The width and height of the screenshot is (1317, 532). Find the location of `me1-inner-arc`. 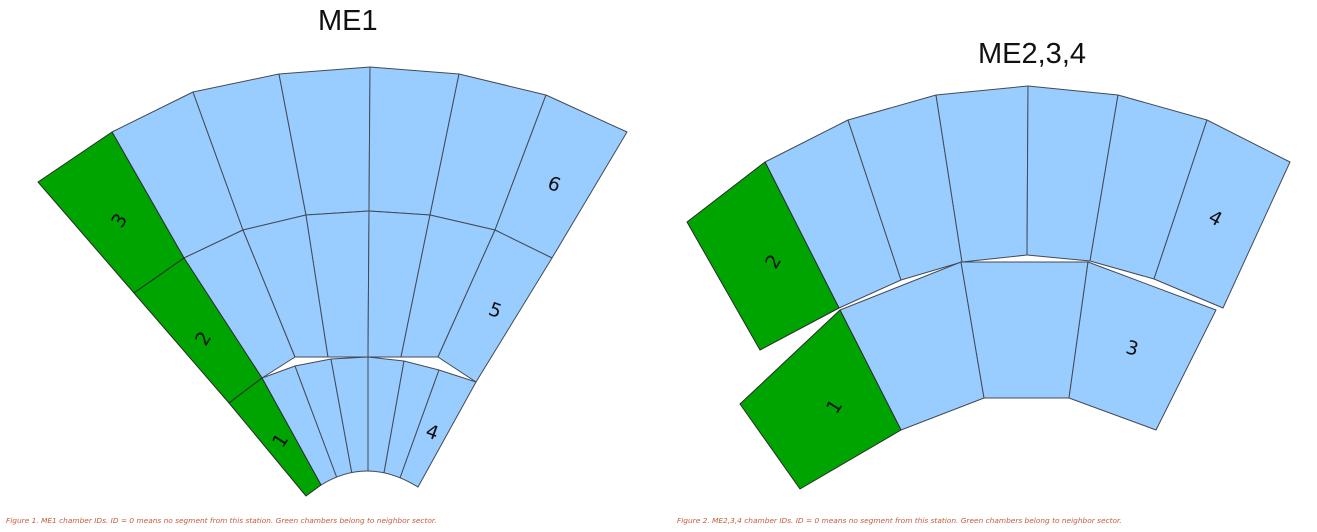

me1-inner-arc is located at coordinates (369, 479).